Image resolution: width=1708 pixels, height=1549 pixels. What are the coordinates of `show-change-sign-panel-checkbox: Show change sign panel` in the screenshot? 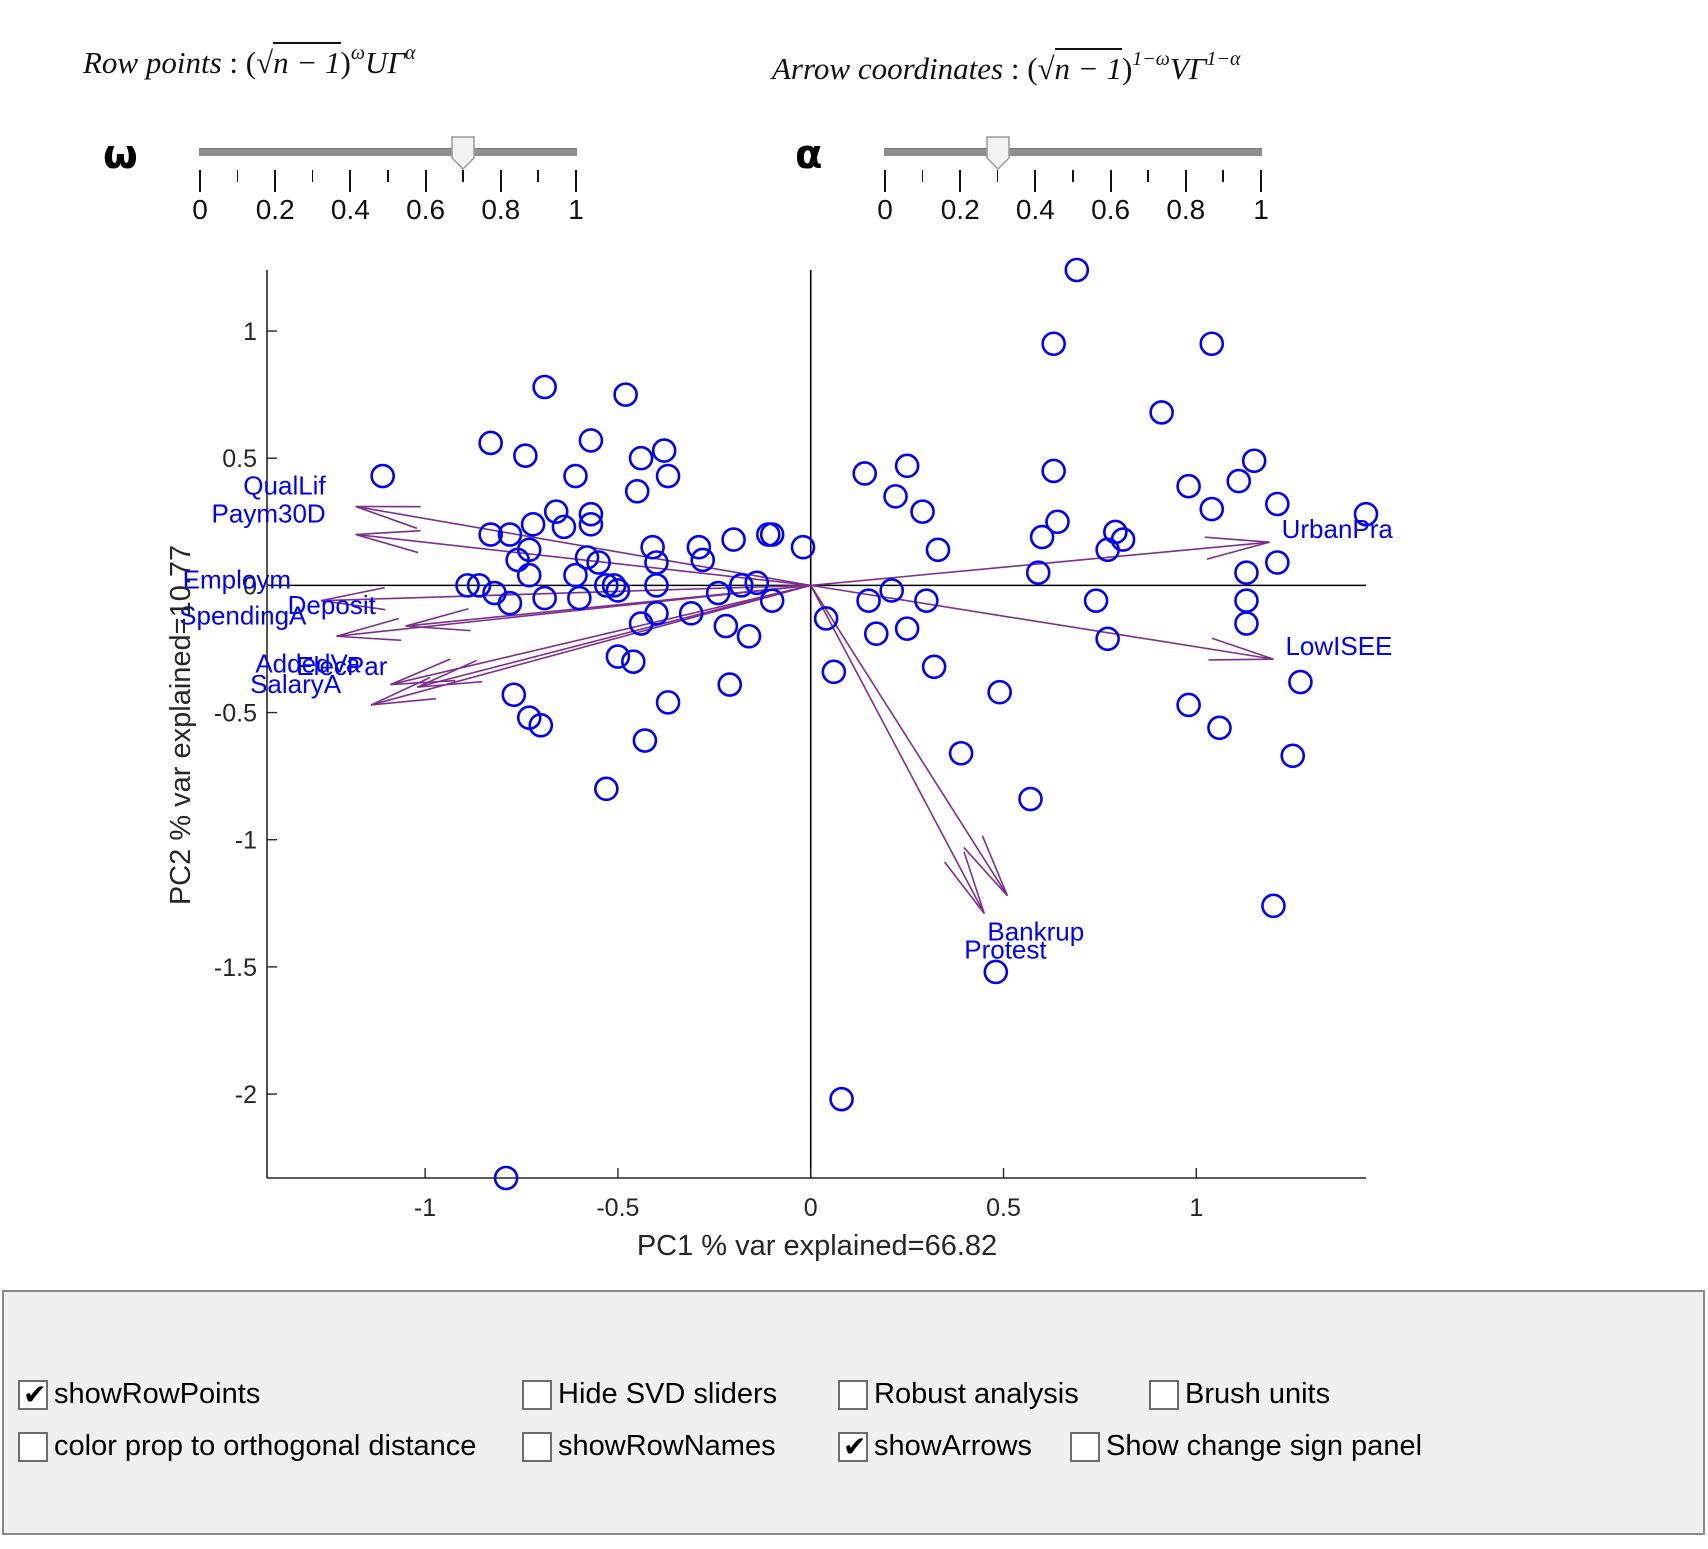 It's located at (1246, 1446).